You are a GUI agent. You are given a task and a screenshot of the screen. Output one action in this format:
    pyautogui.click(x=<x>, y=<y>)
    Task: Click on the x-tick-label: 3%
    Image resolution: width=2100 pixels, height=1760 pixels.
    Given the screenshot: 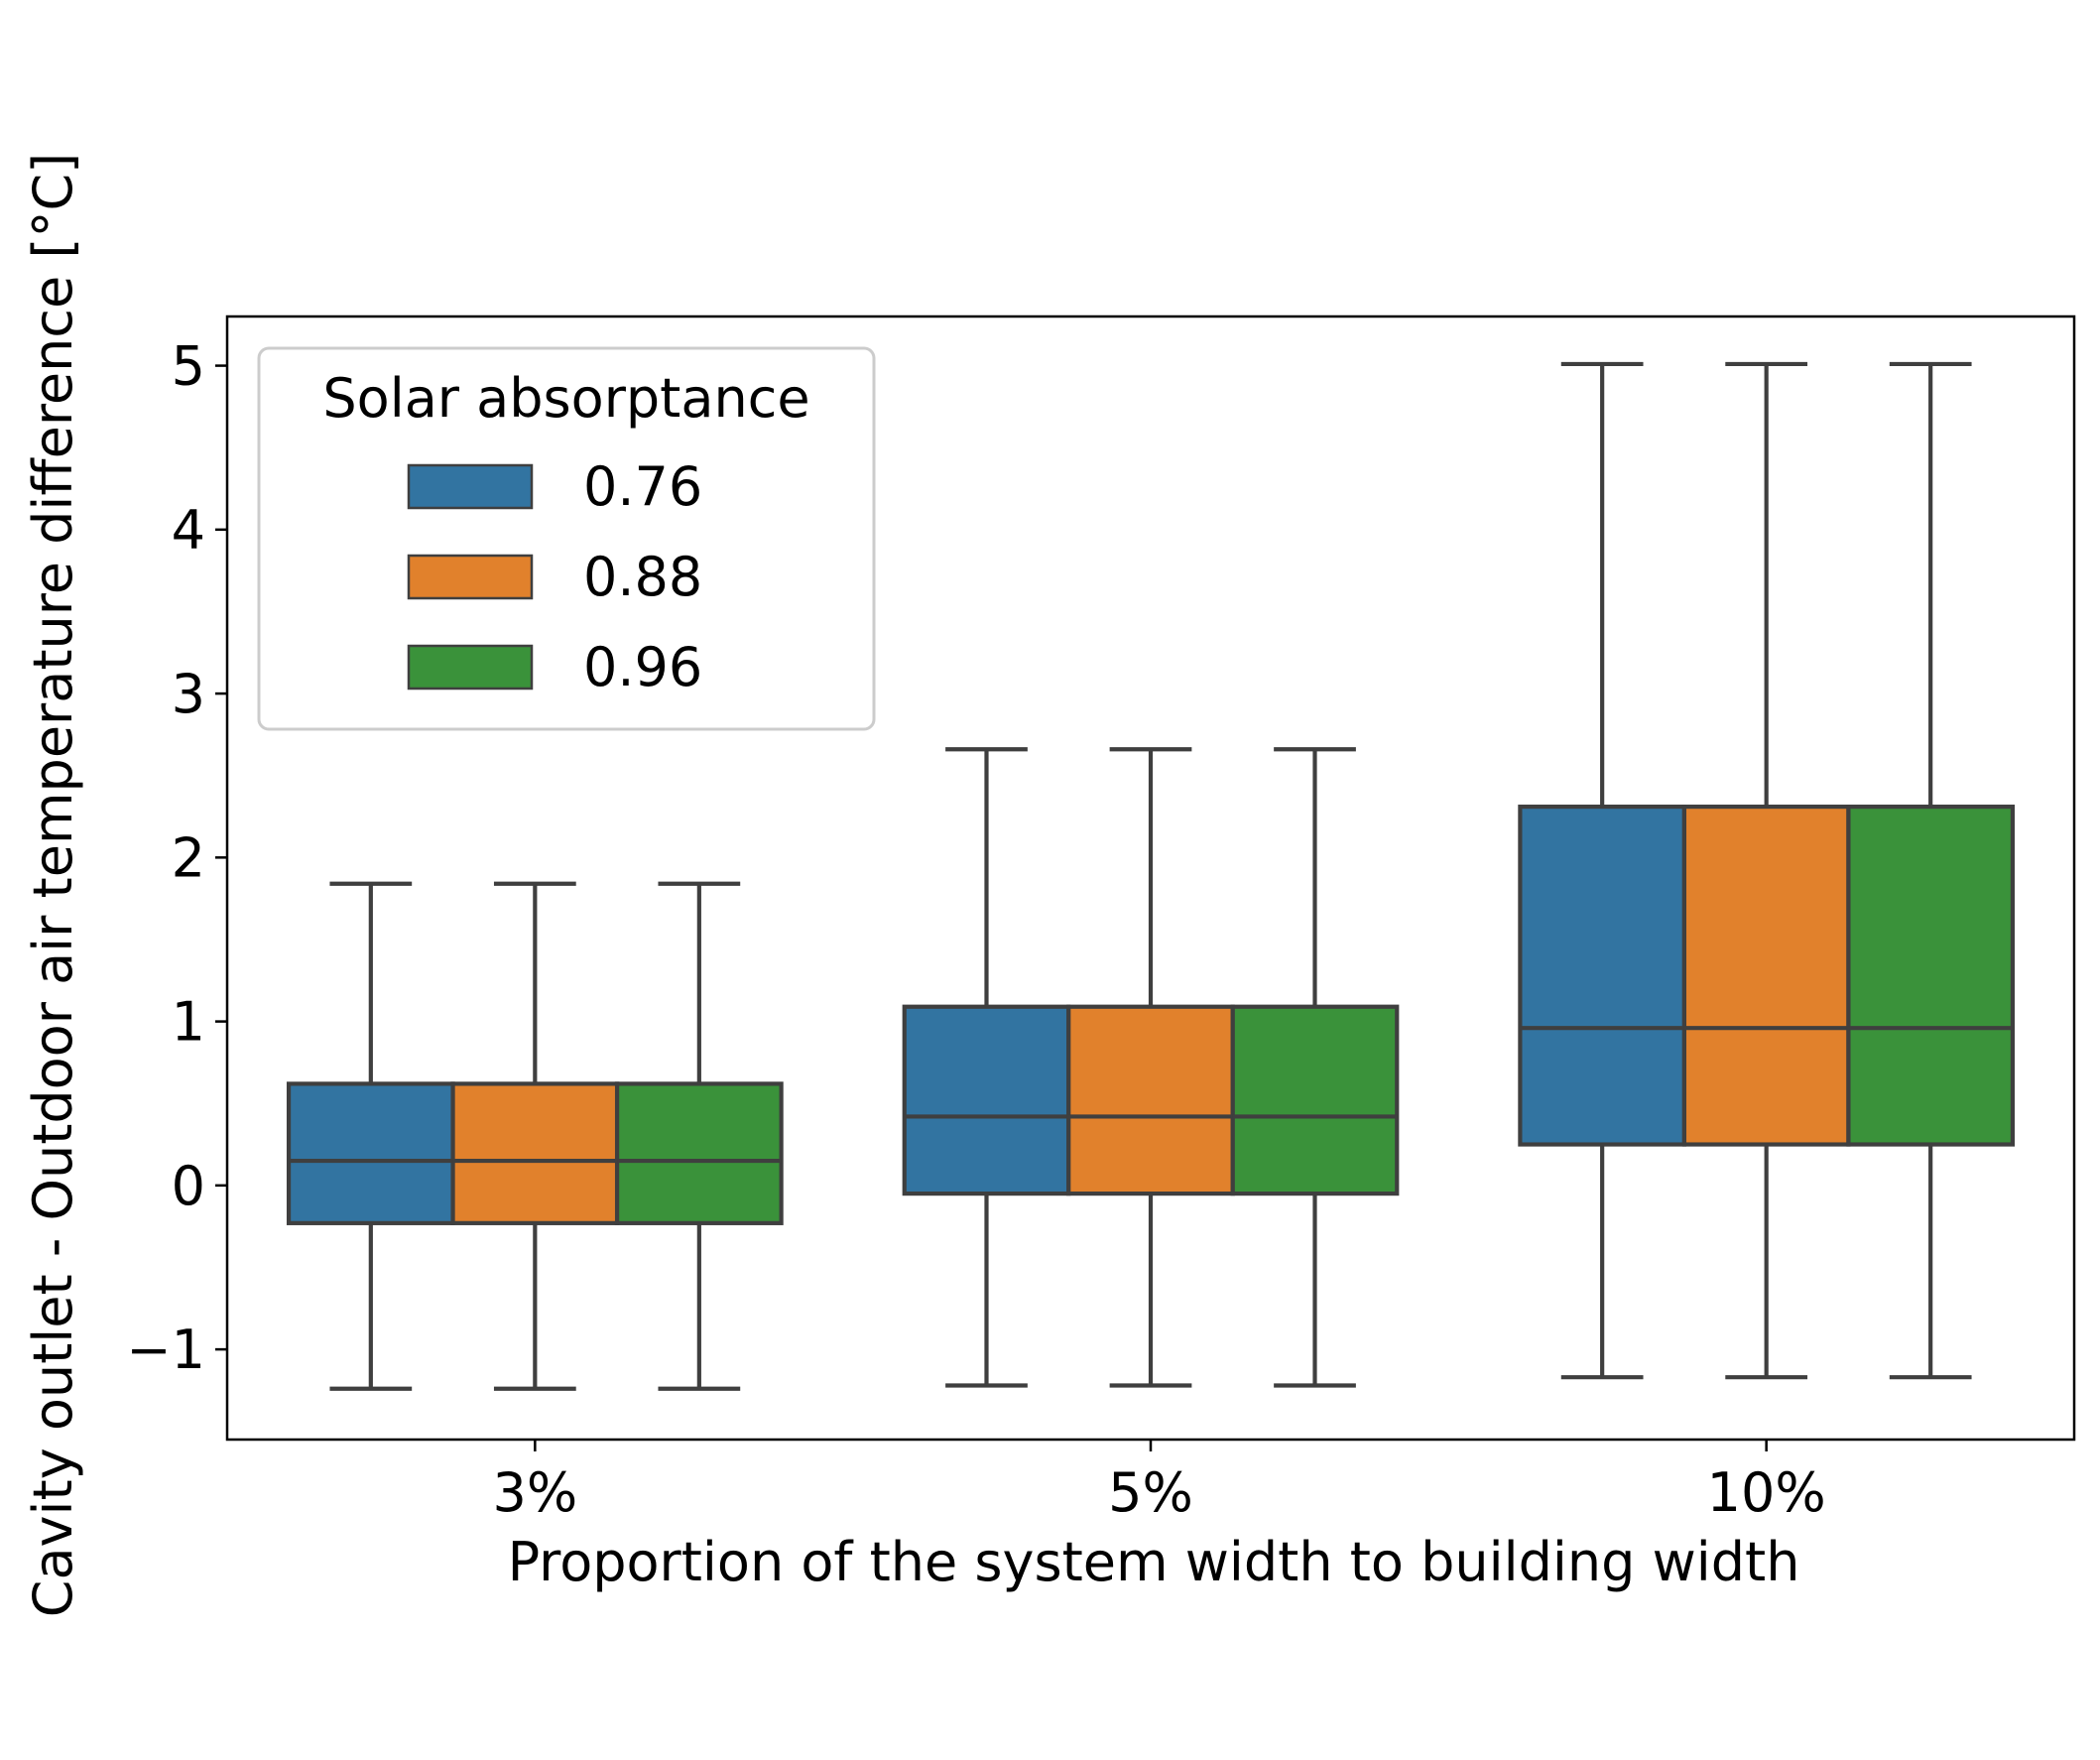 What is the action you would take?
    pyautogui.click(x=534, y=1493)
    